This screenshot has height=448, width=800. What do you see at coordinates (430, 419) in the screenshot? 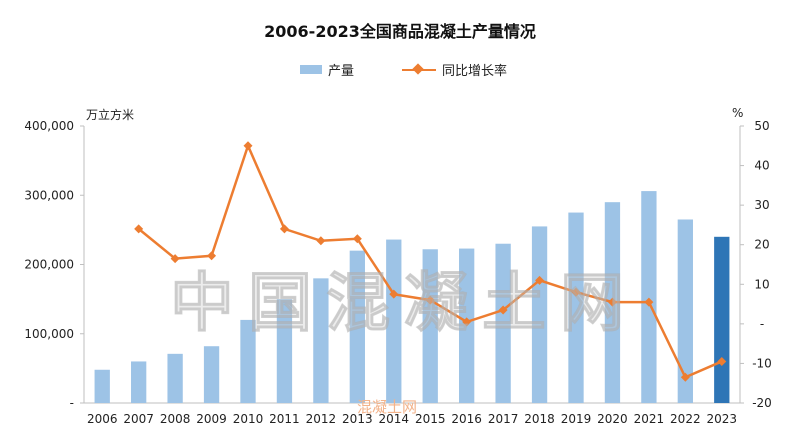
I see `x-tick-label: 2015` at bounding box center [430, 419].